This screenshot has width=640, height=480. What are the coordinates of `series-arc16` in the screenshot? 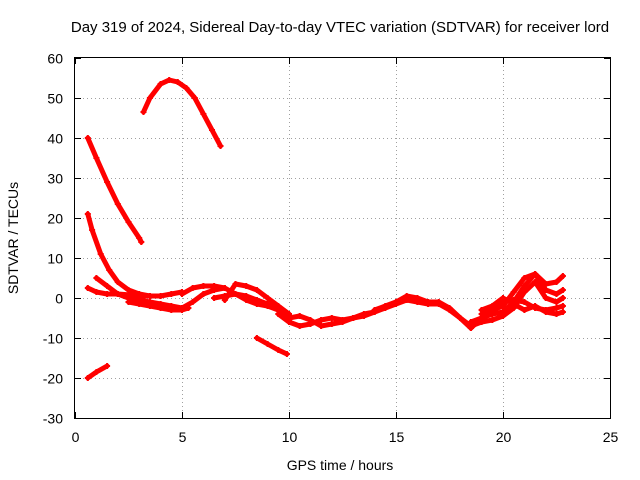 It's located at (517, 298).